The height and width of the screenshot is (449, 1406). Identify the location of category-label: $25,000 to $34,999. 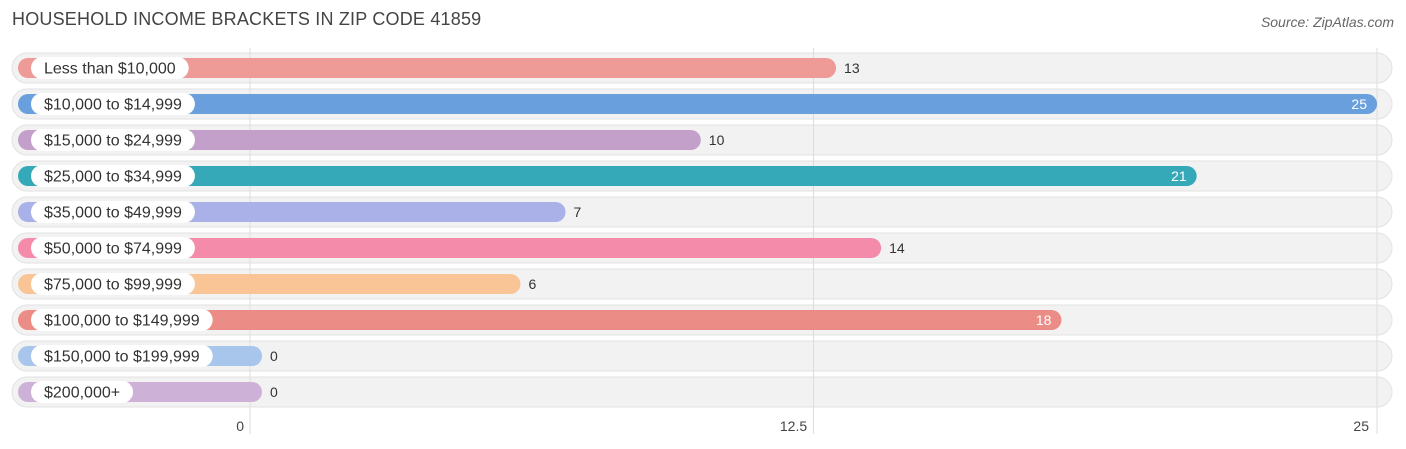
(113, 177).